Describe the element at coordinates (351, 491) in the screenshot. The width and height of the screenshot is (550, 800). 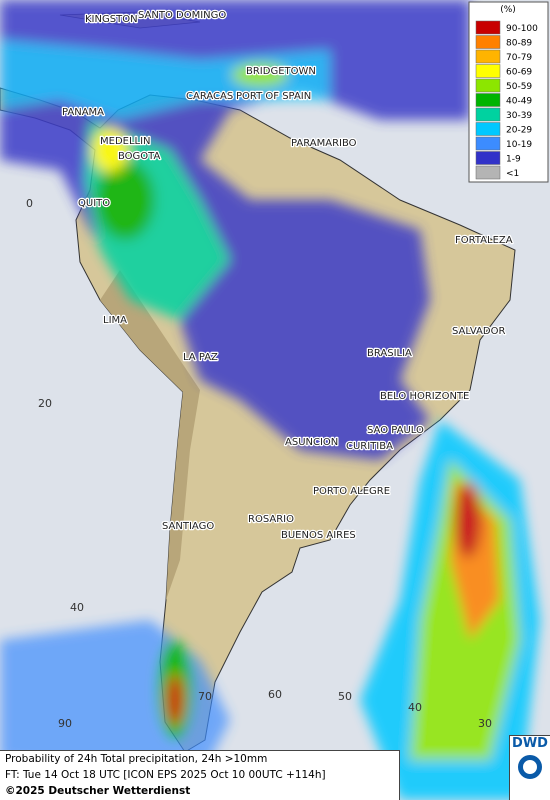
I see `city-label: PORTO ALEGRE` at that location.